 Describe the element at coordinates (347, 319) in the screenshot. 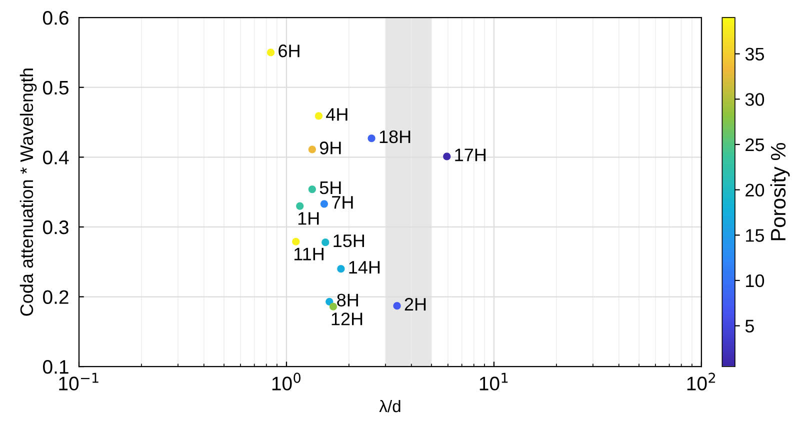

I see `annotation: 12H` at that location.